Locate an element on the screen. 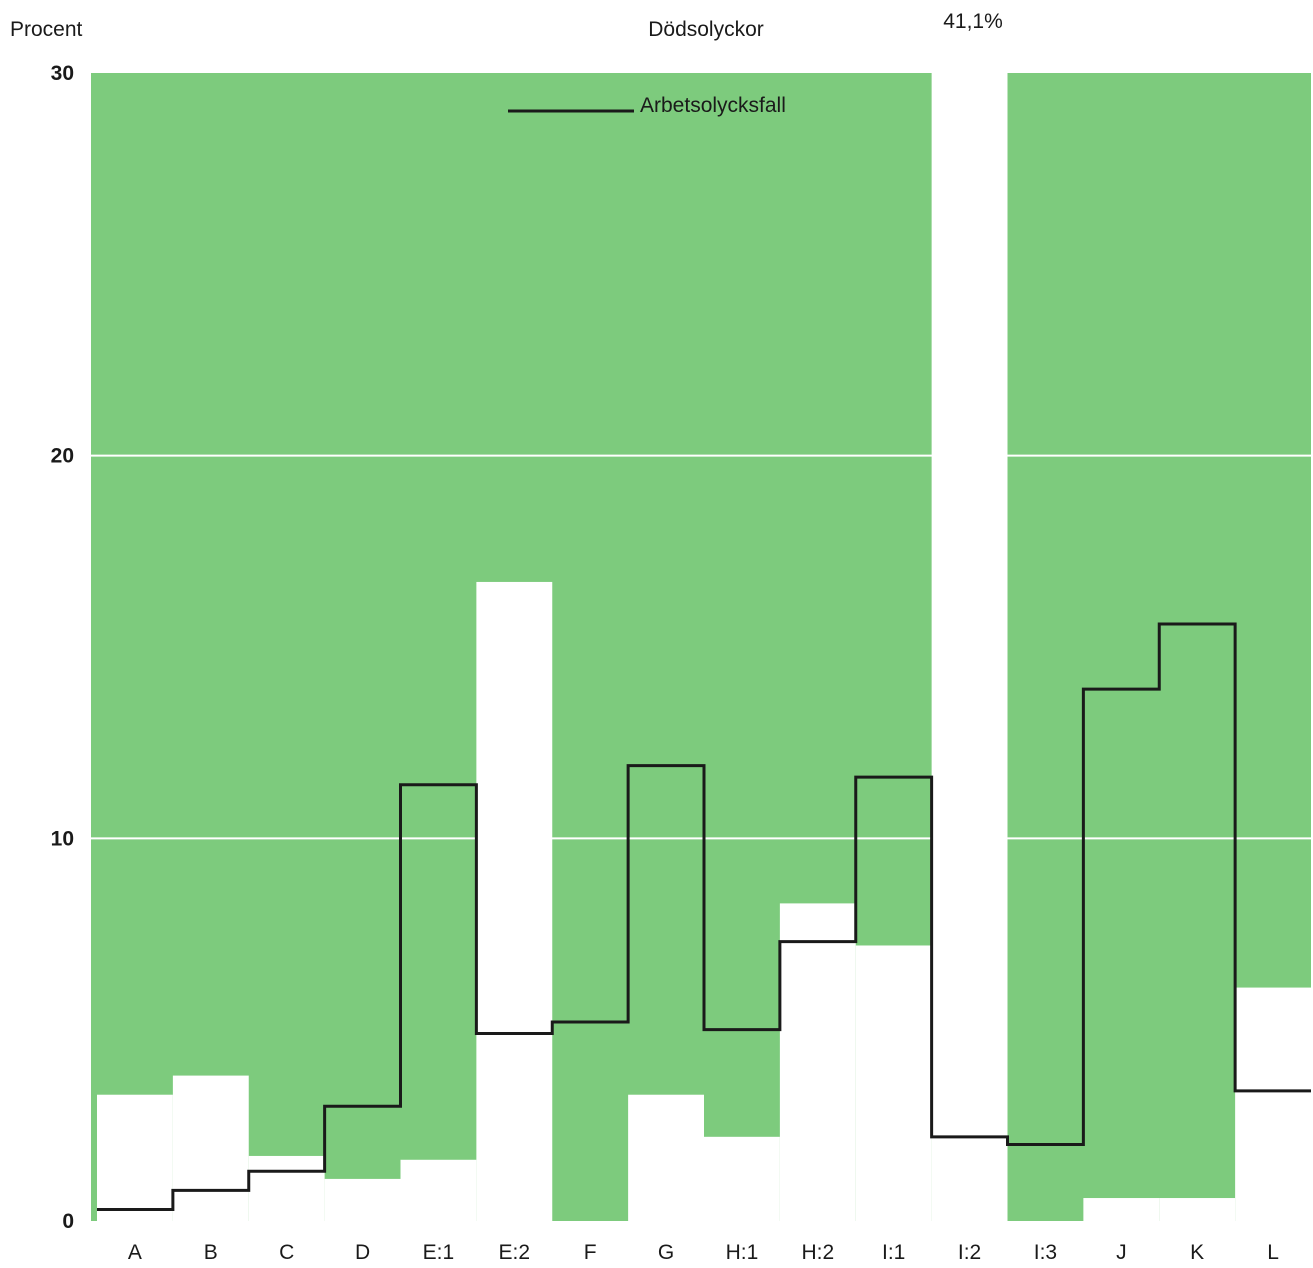  x-tick-label: I:2 is located at coordinates (969, 1252).